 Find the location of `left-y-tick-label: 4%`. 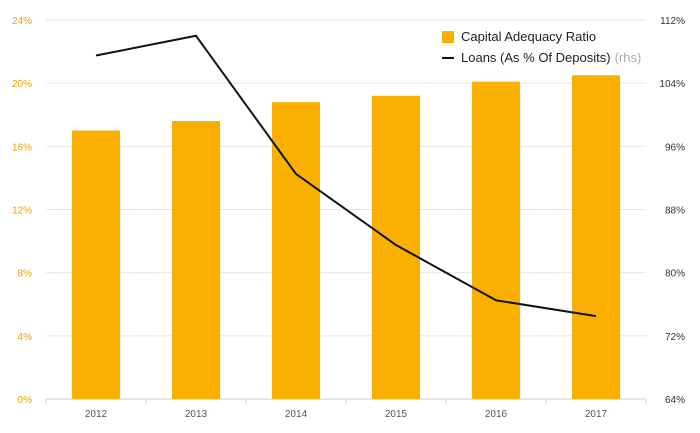

left-y-tick-label: 4% is located at coordinates (25, 337).